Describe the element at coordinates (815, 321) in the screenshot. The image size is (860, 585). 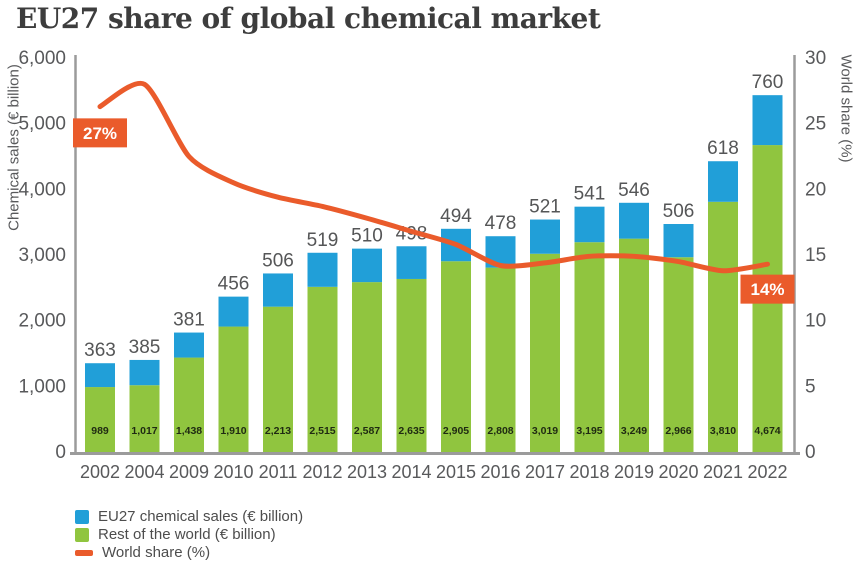
I see `y-tick-right: 10` at that location.